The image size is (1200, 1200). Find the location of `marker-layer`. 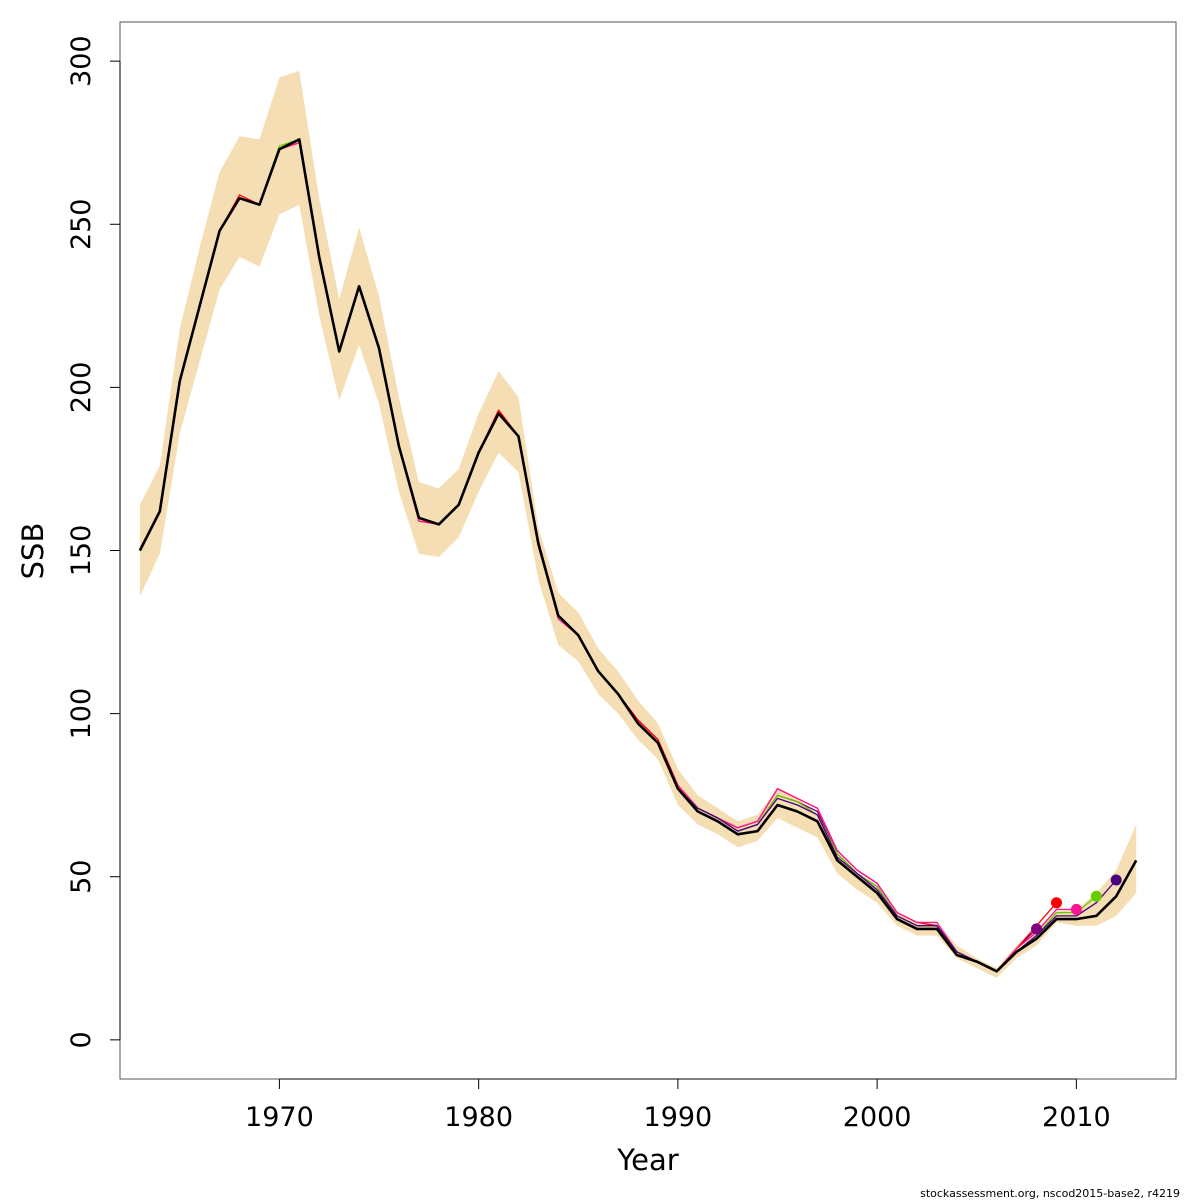

marker-layer is located at coordinates (1076, 904).